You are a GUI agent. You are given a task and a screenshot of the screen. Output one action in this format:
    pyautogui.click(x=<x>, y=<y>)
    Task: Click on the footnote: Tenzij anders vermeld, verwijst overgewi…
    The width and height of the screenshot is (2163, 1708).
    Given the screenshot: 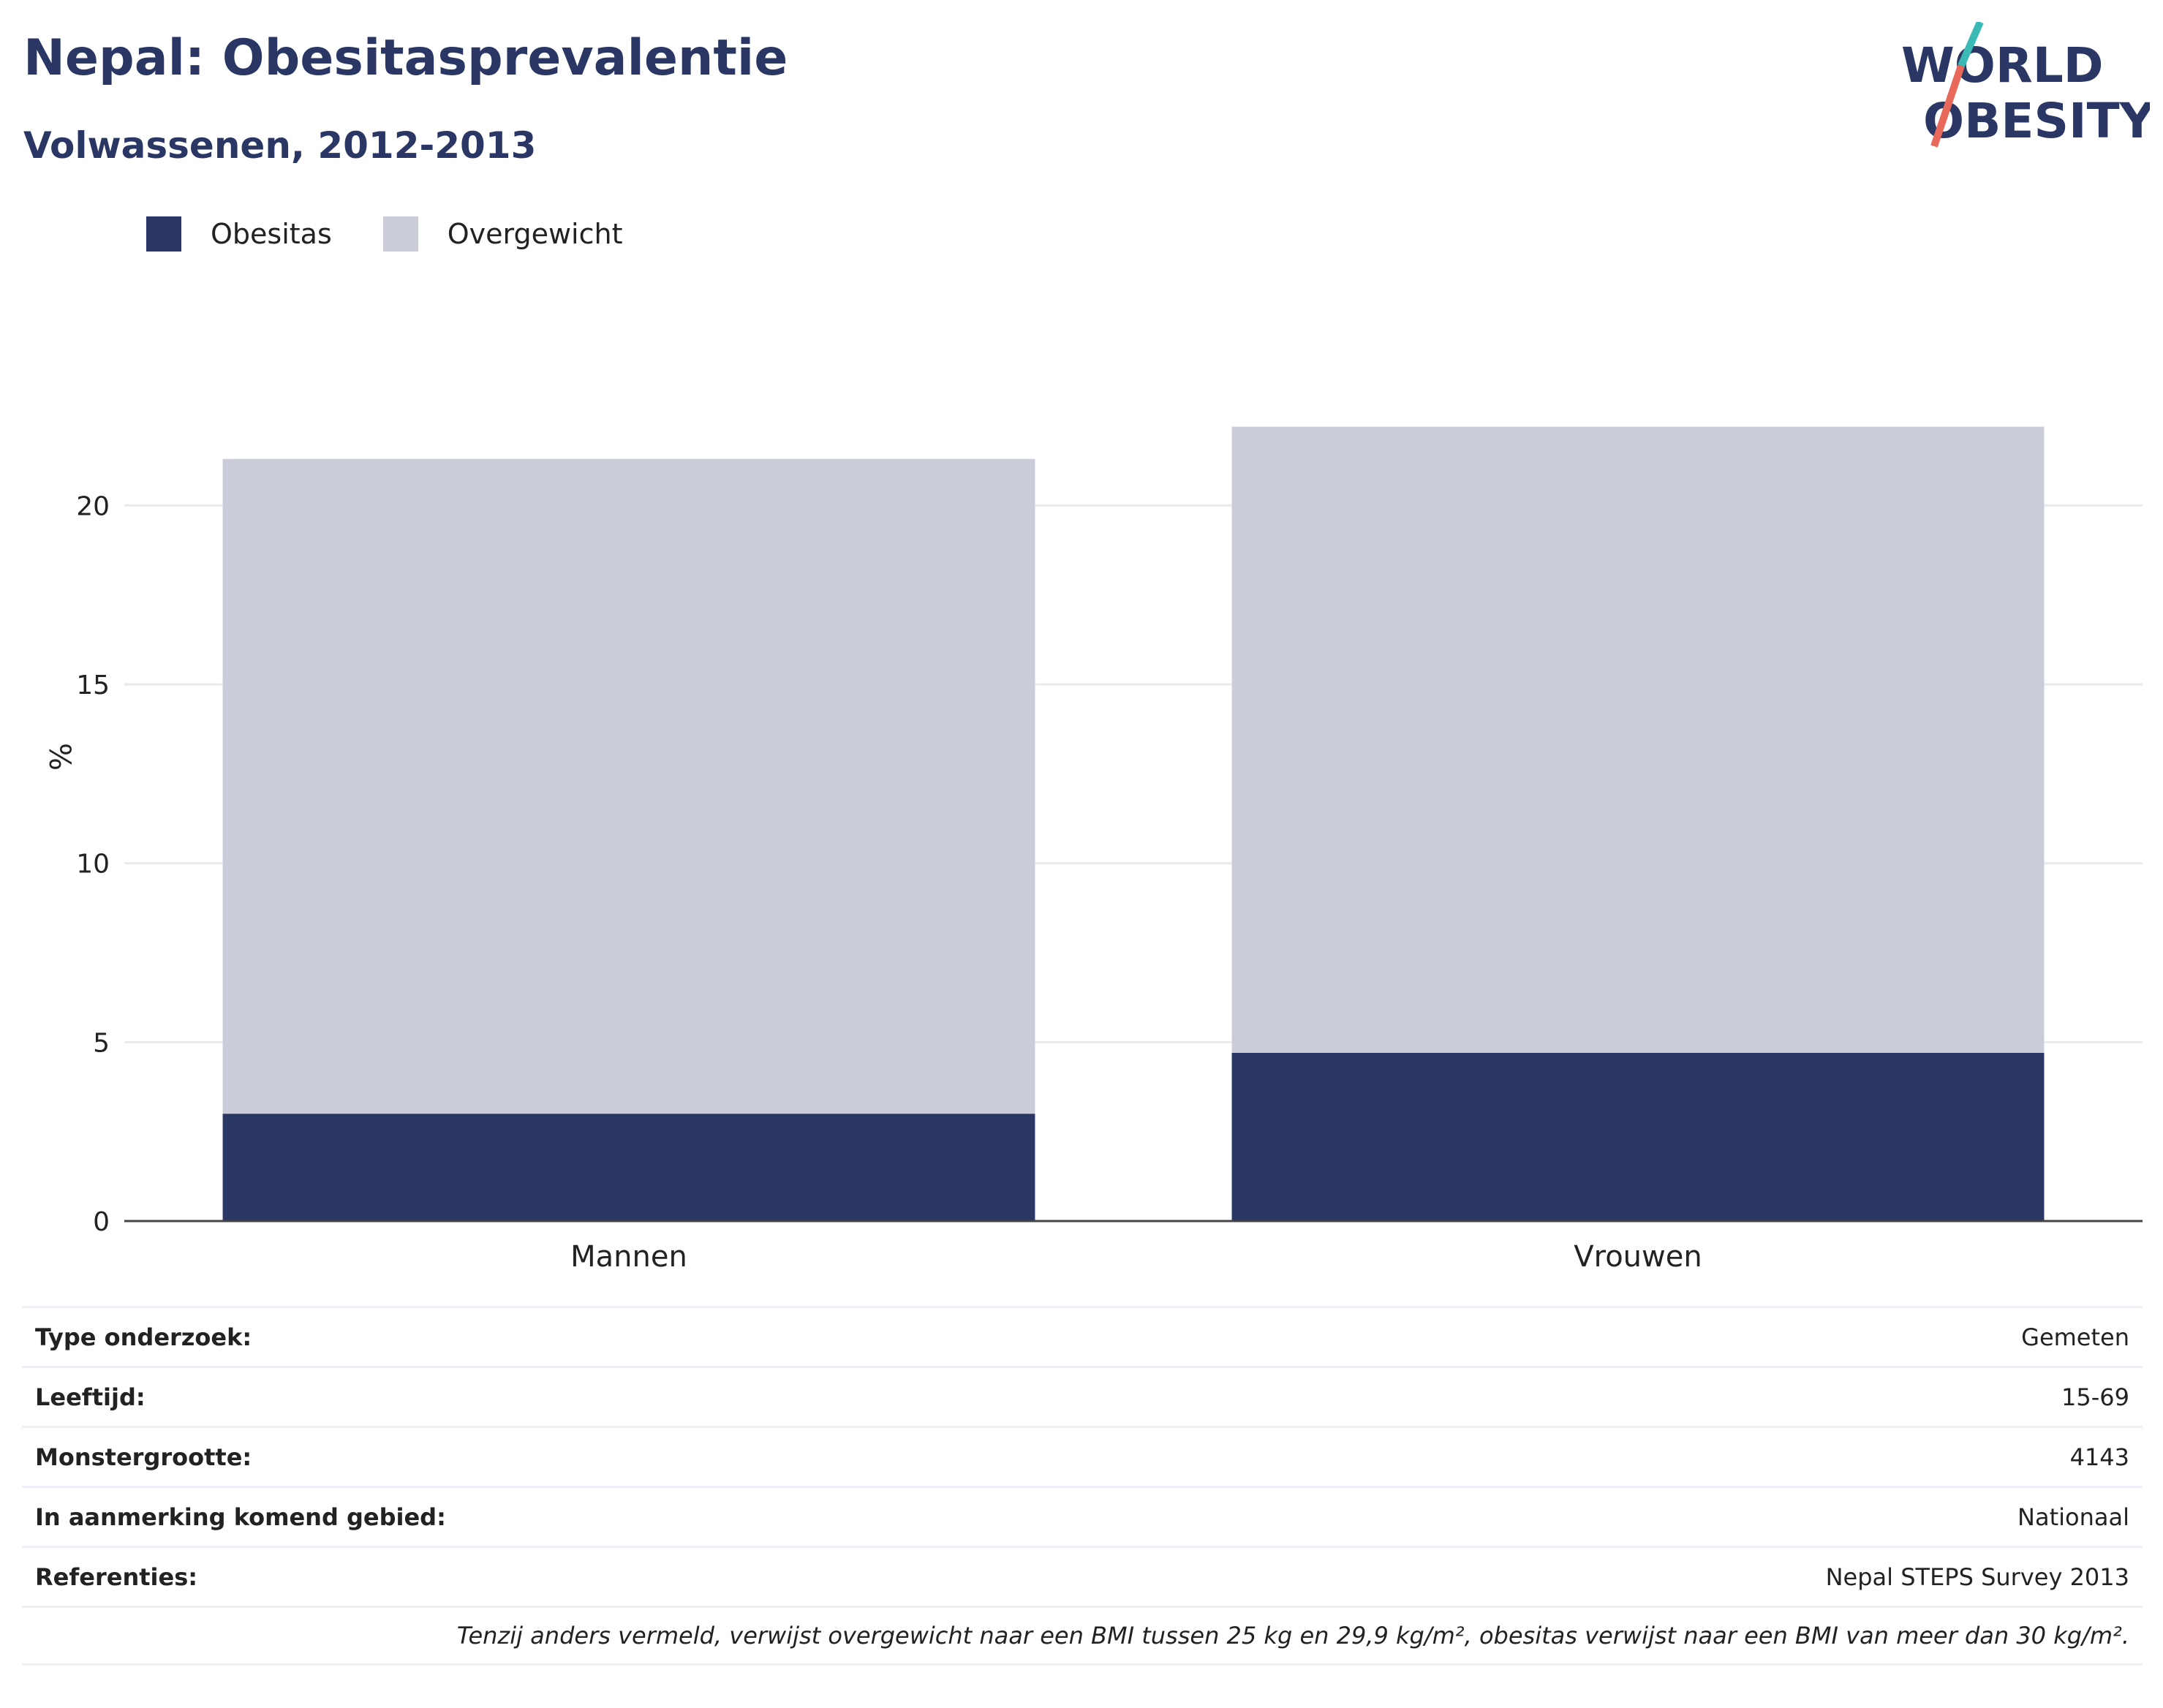 What is the action you would take?
    pyautogui.click(x=1082, y=1636)
    